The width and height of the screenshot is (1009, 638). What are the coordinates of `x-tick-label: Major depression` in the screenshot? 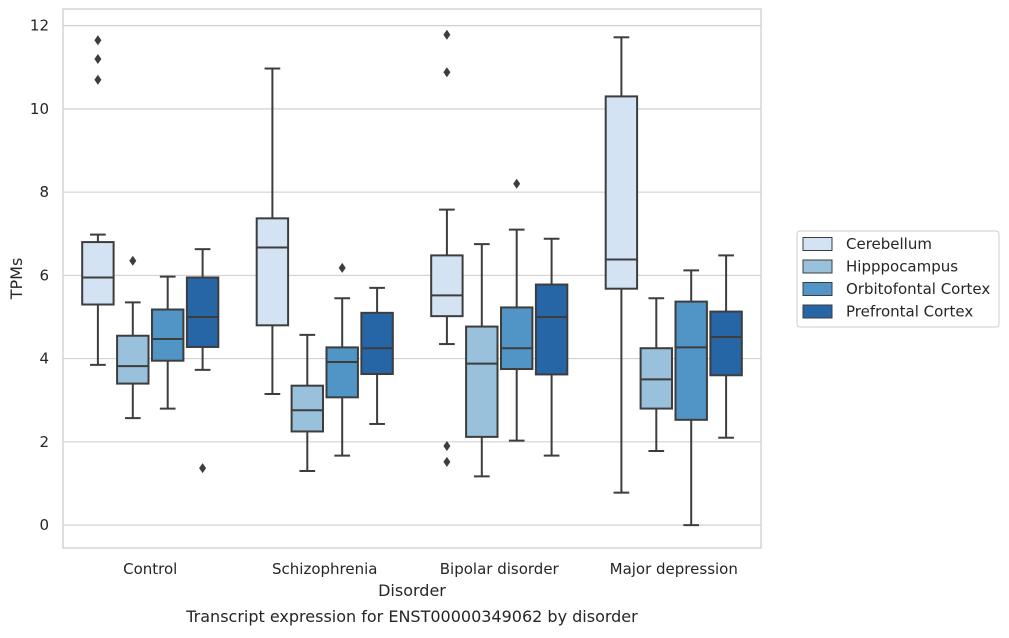 It's located at (674, 569).